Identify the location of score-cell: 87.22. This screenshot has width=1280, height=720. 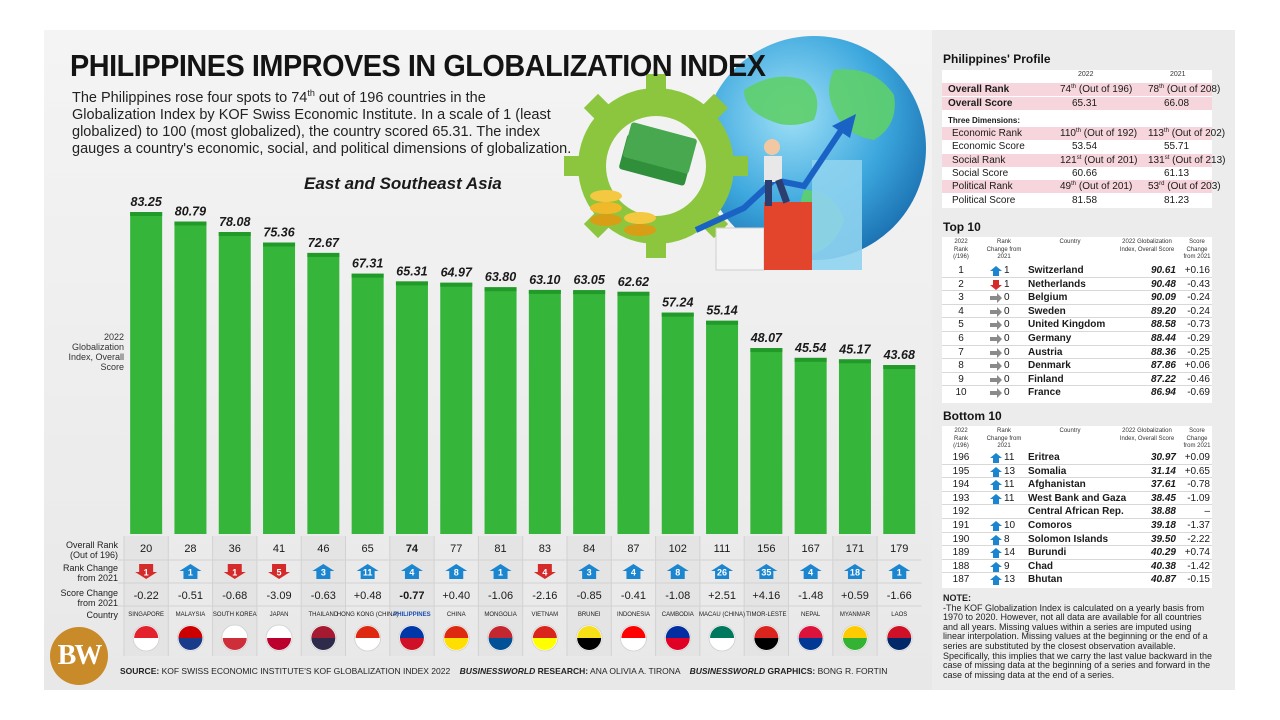
(1163, 379).